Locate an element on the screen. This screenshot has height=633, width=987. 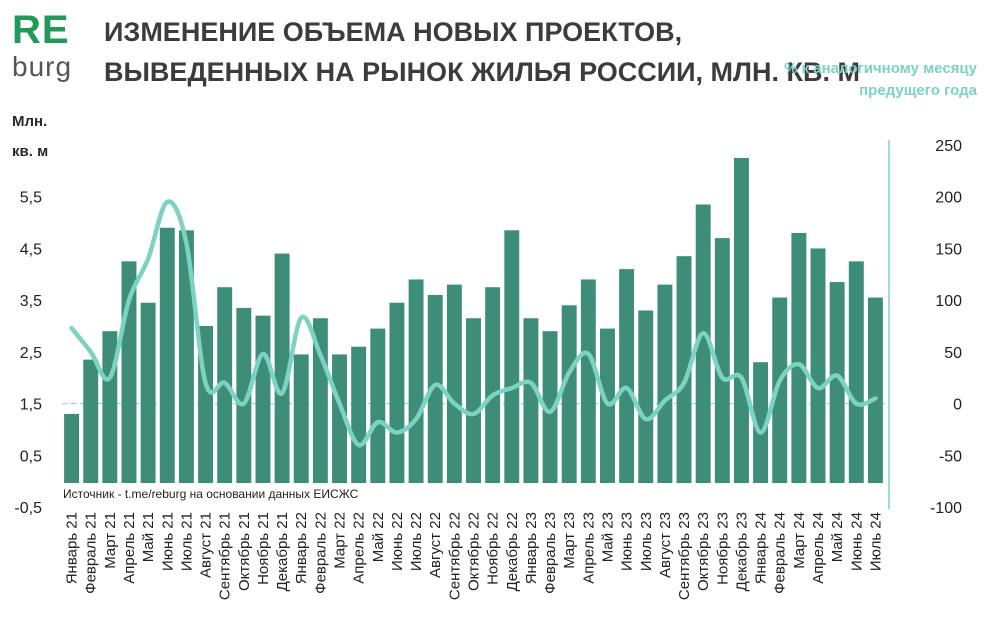
logo-burg: burg is located at coordinates (42, 66).